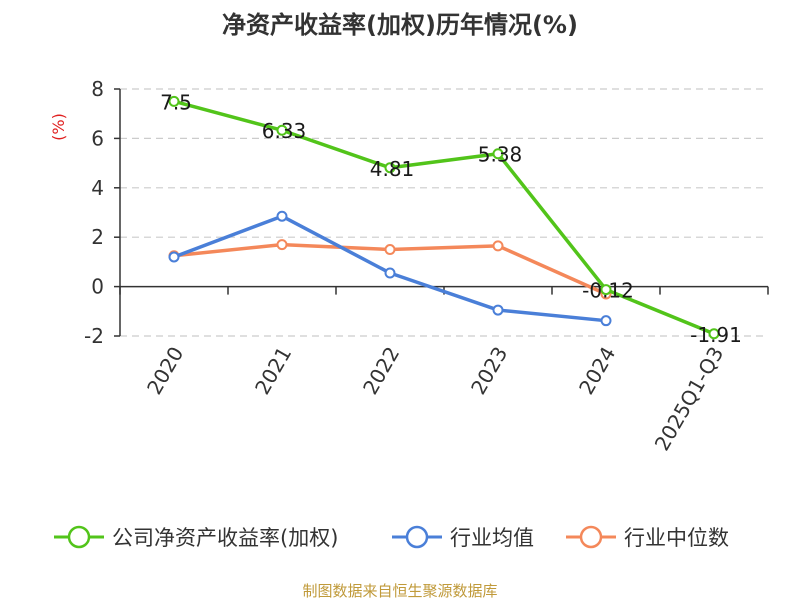  I want to click on data-label: 4.81, so click(392, 169).